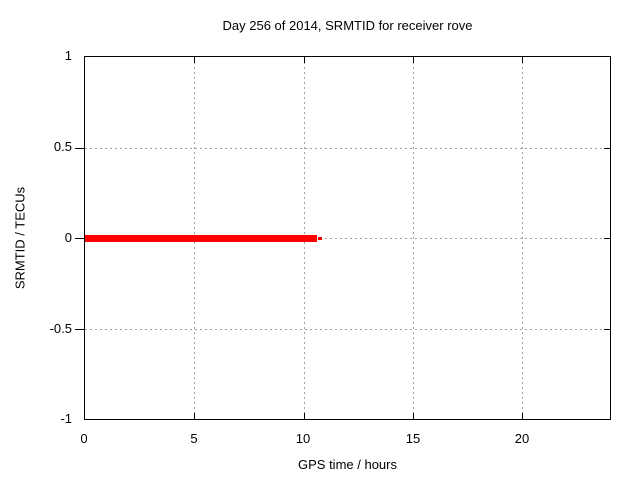 The height and width of the screenshot is (480, 640). Describe the element at coordinates (347, 464) in the screenshot. I see `x-axis-title: GPS time / hours` at that location.